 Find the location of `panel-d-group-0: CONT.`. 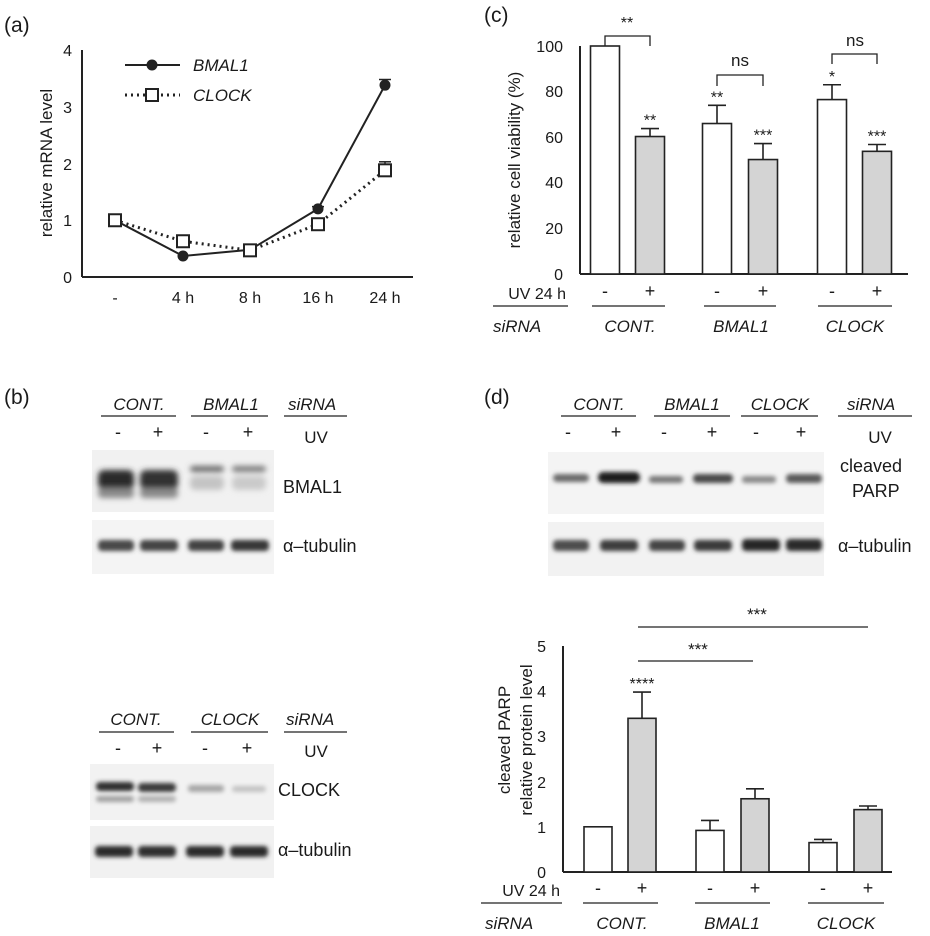

panel-d-group-0: CONT. is located at coordinates (598, 404).